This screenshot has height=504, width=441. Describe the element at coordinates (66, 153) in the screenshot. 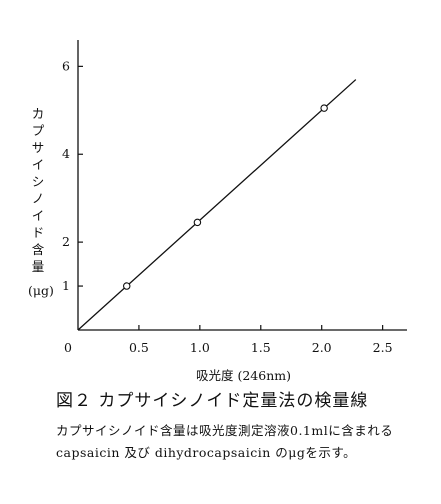

I see `y-tick-label: 4` at that location.